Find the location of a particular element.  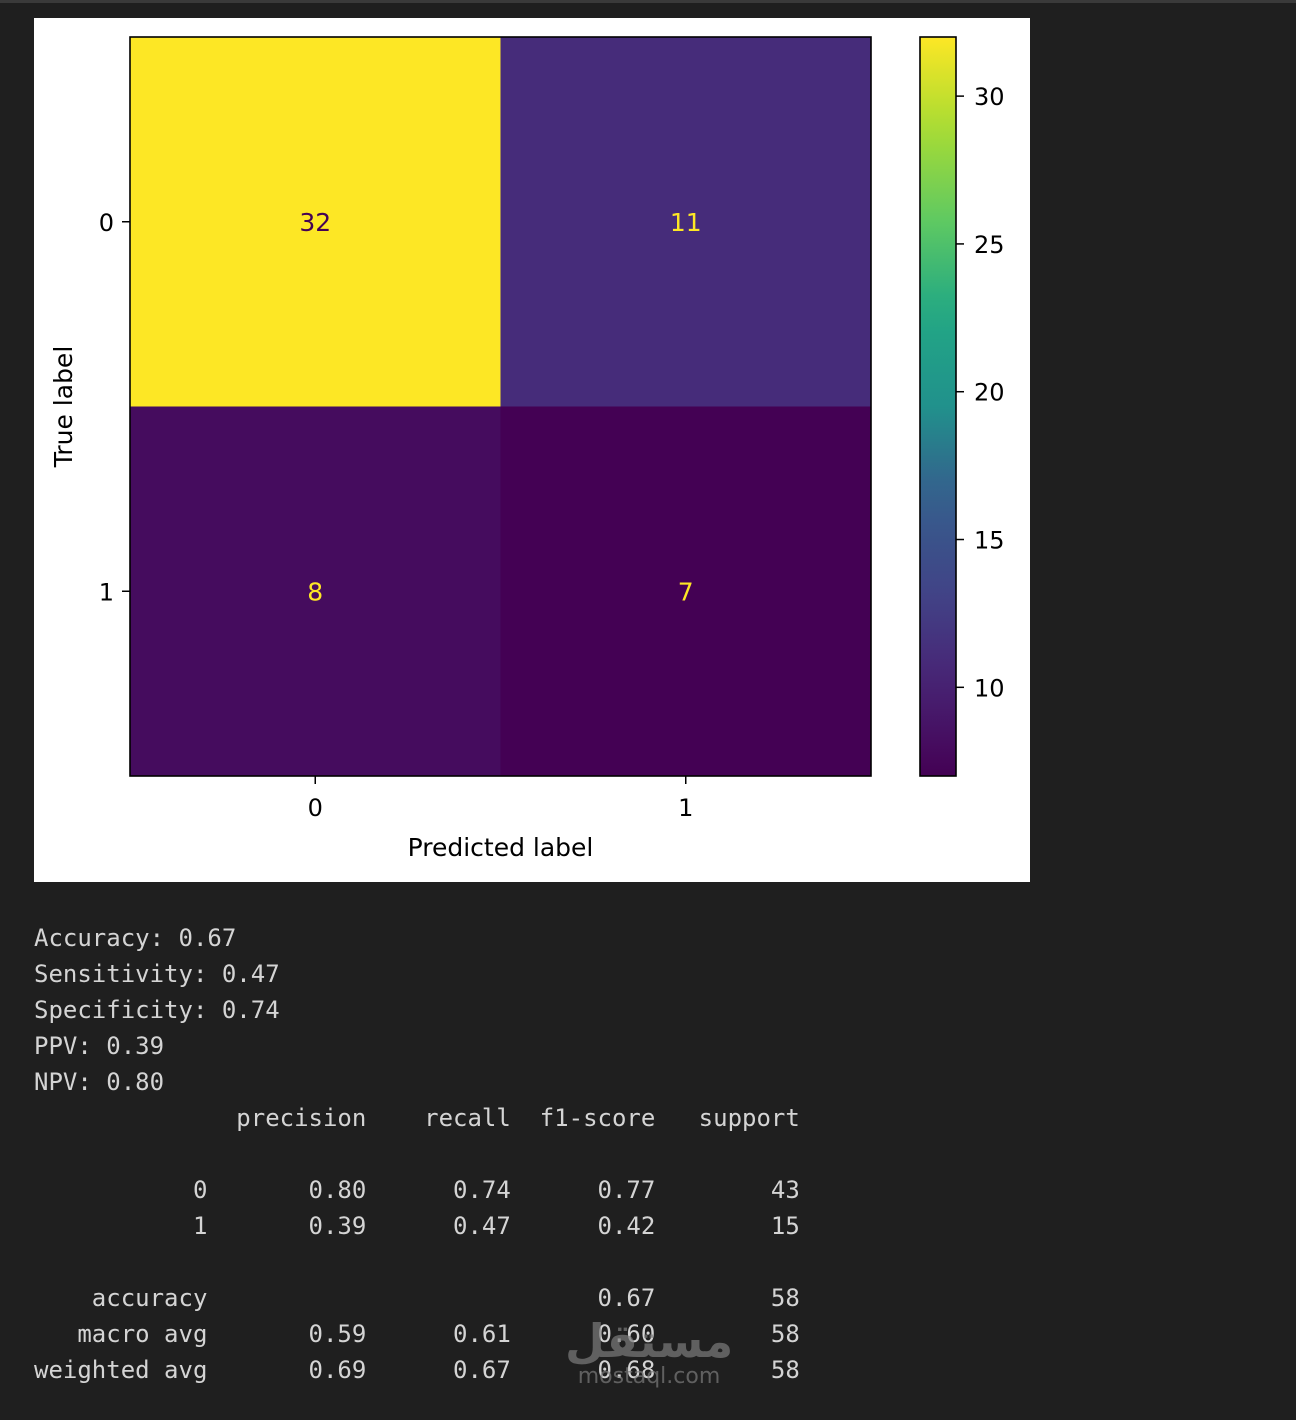

colorbar-tick-label: 10 is located at coordinates (989, 688).